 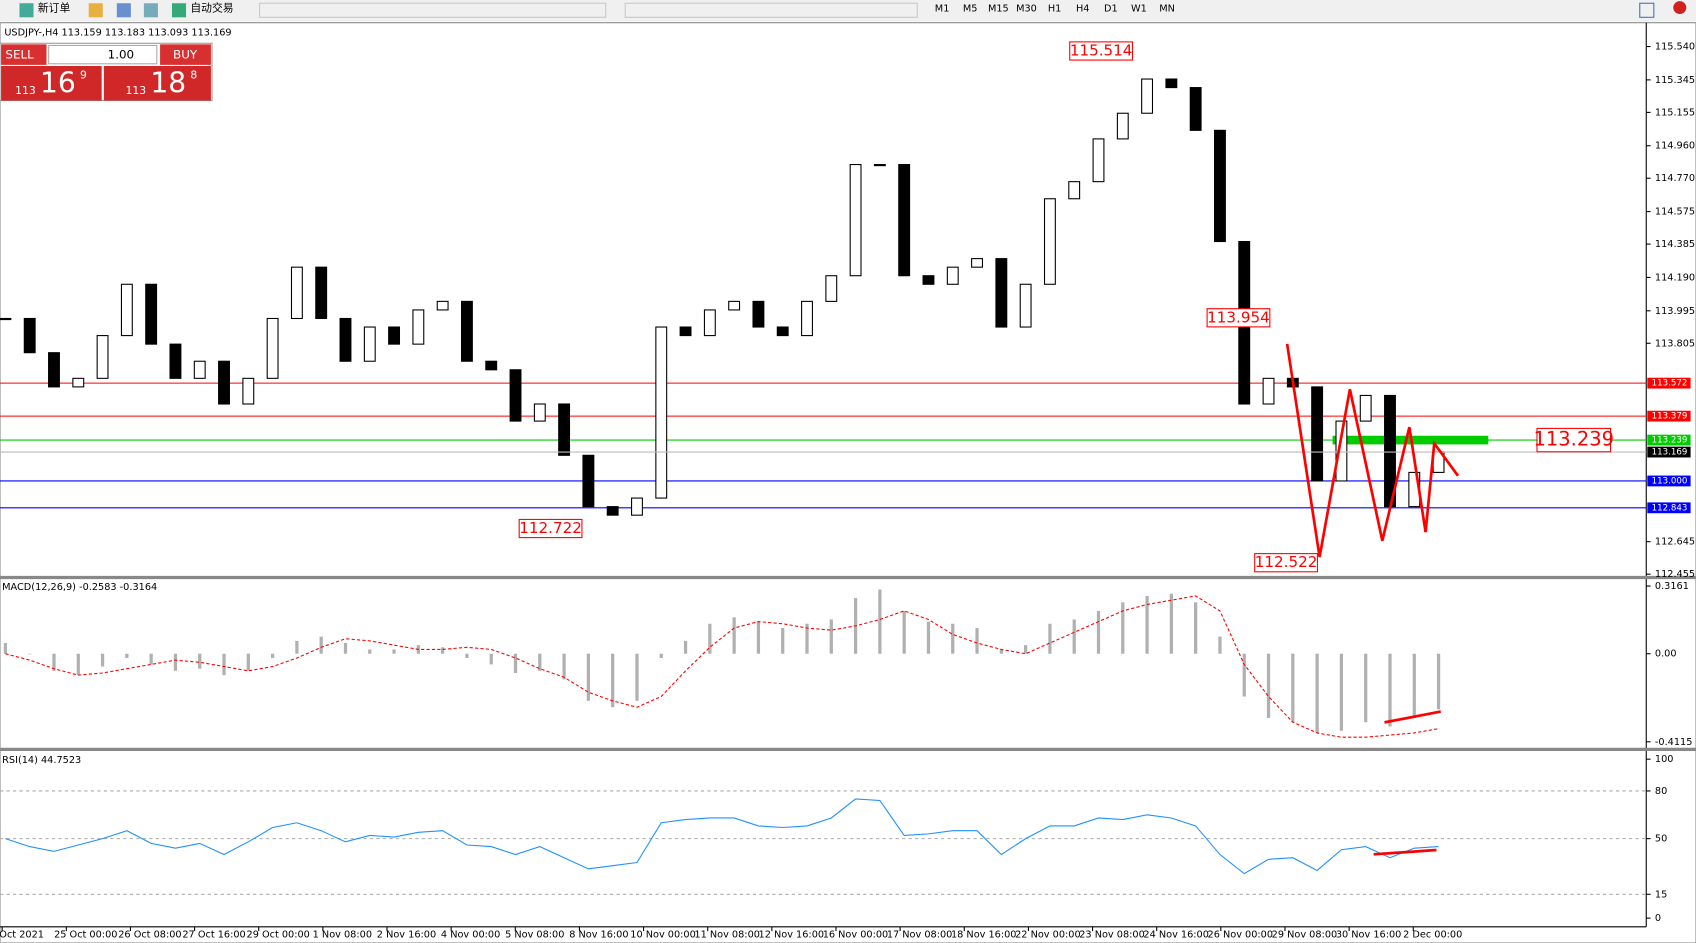 What do you see at coordinates (83, 75) in the screenshot?
I see `bid-sup: 9` at bounding box center [83, 75].